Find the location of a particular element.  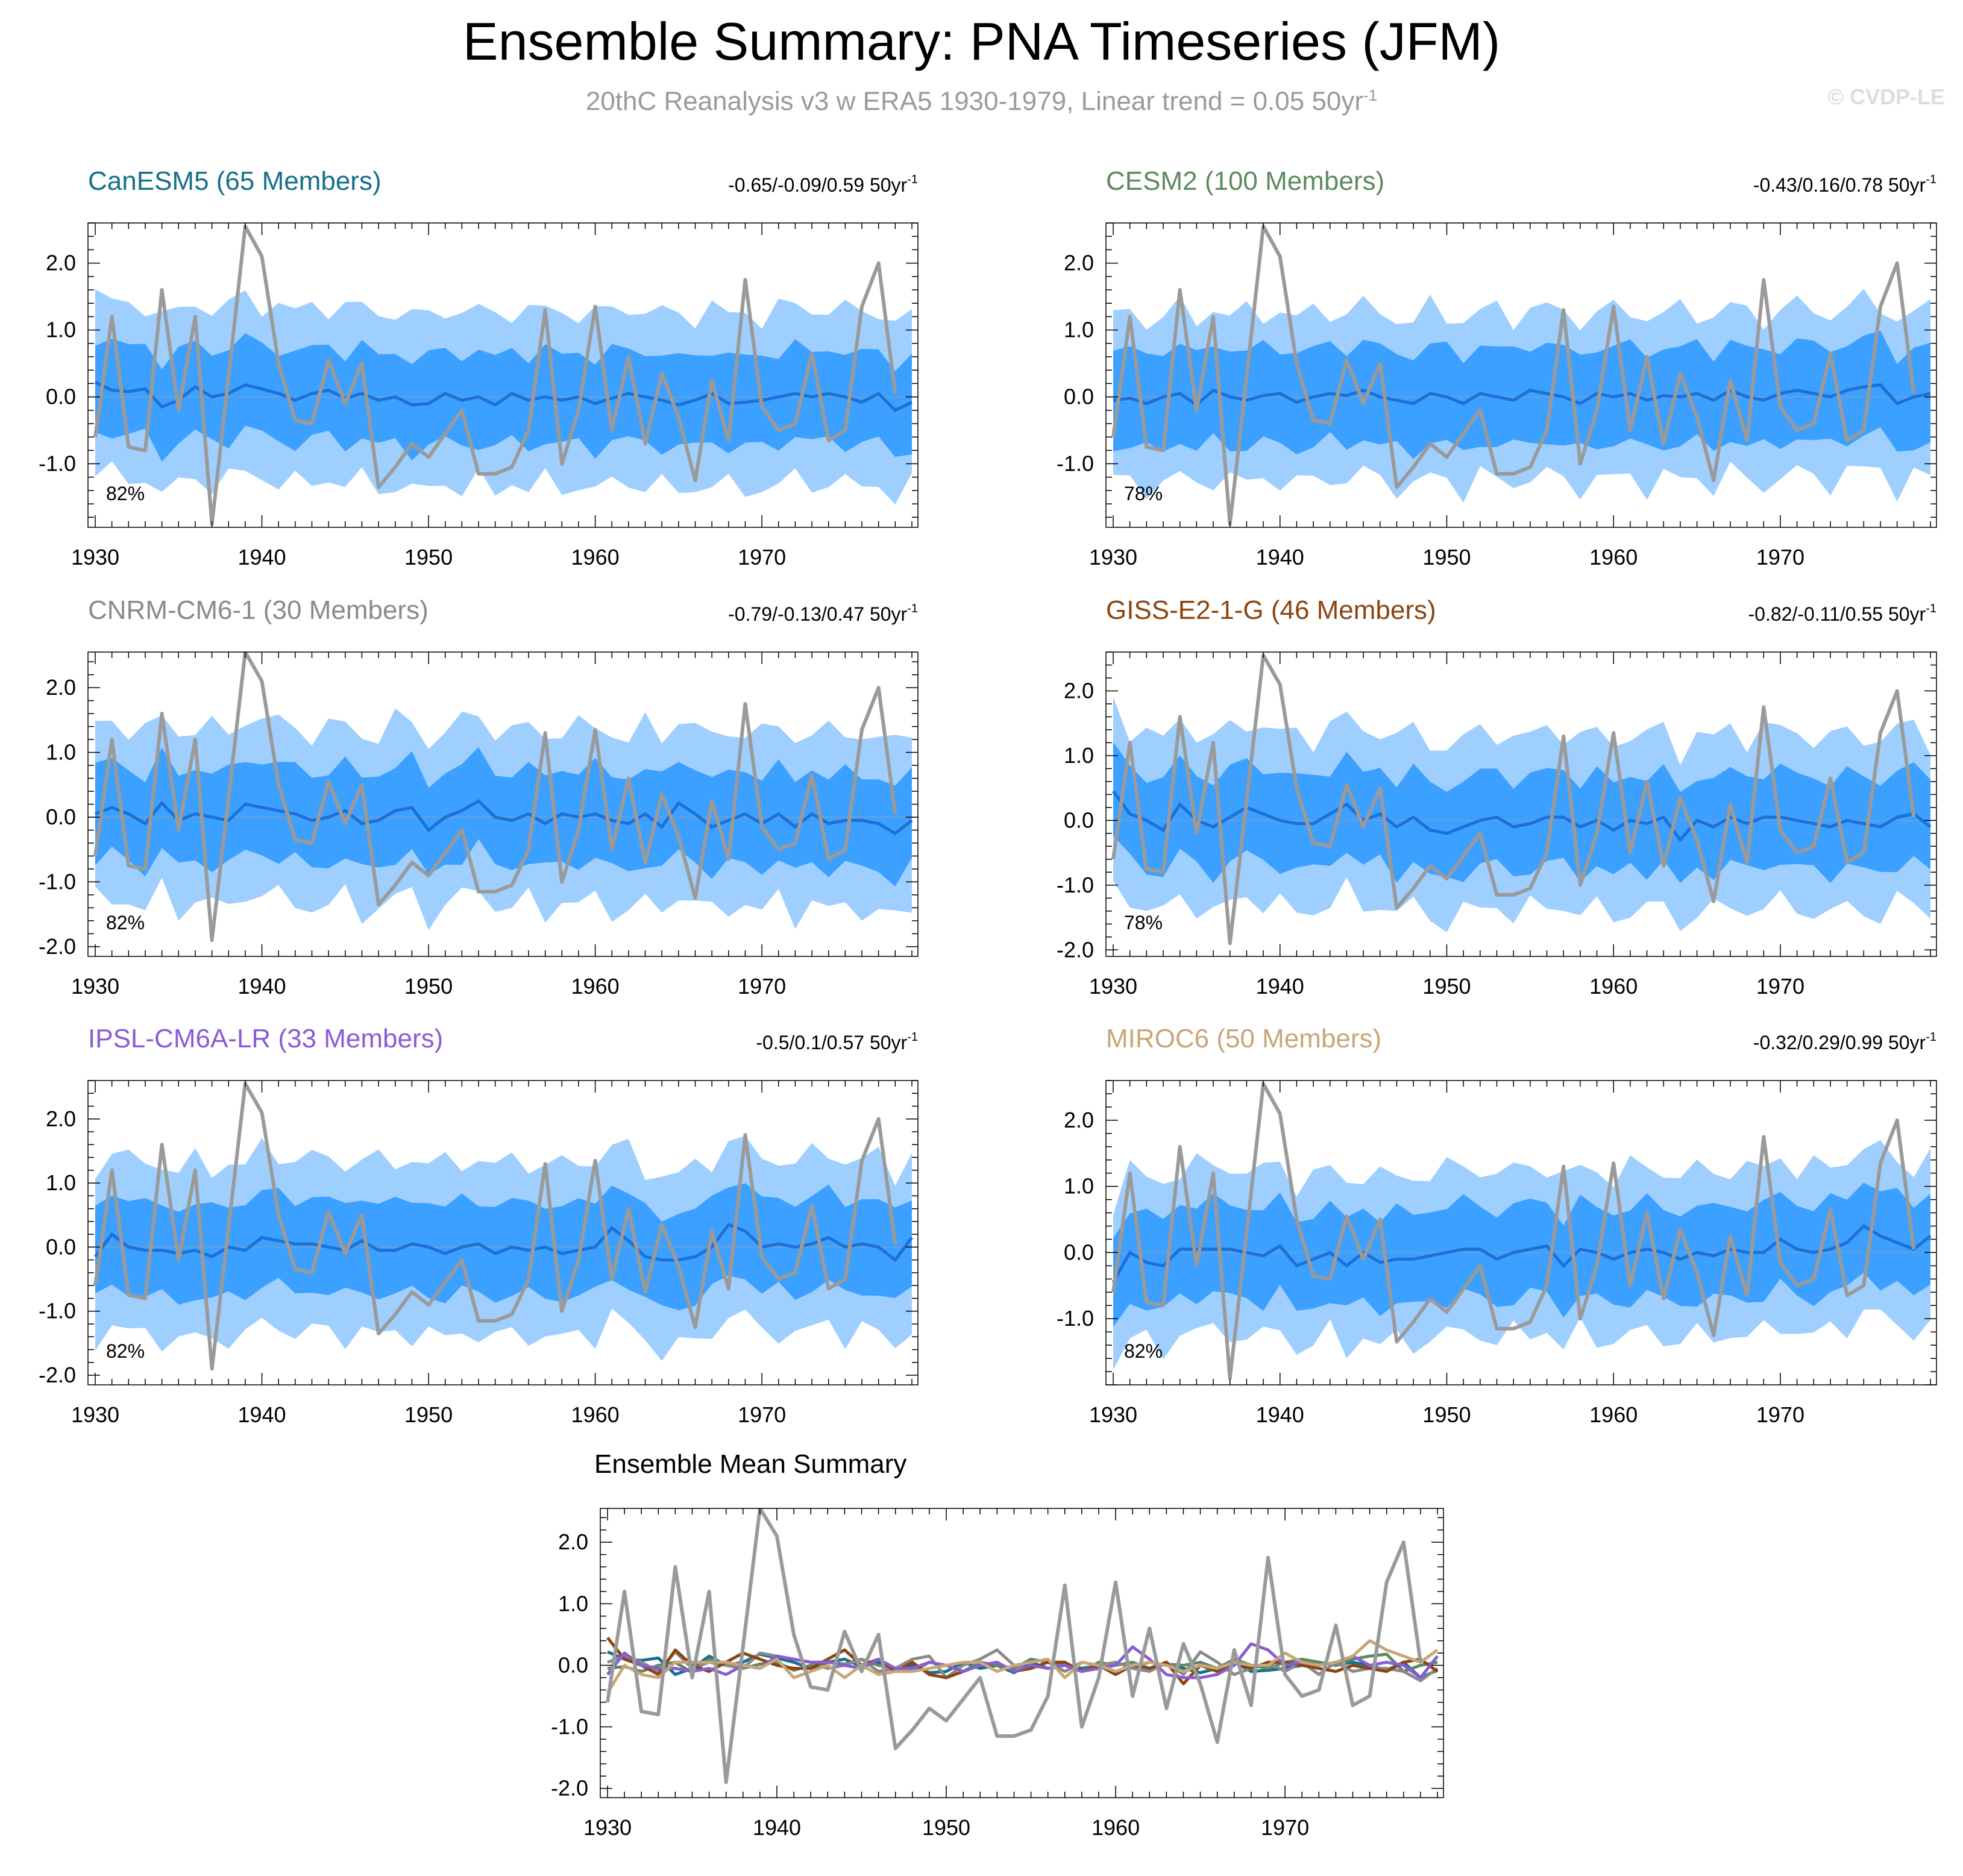

panel-title: Ensemble Mean Summary is located at coordinates (750, 1464).